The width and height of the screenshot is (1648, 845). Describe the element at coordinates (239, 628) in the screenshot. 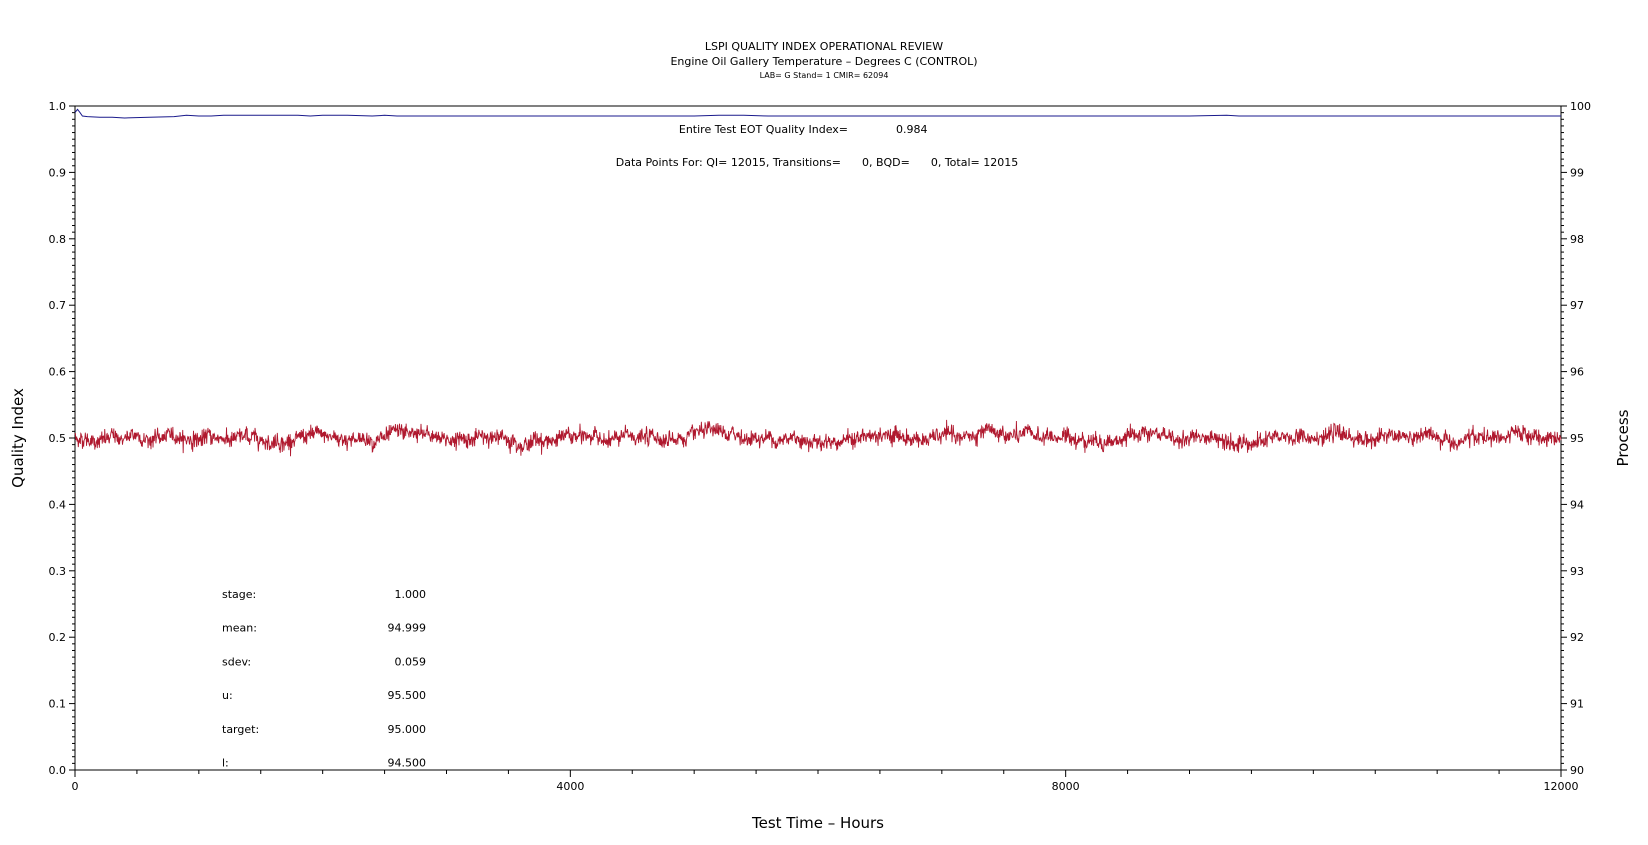

I see `stat-label: mean:` at that location.